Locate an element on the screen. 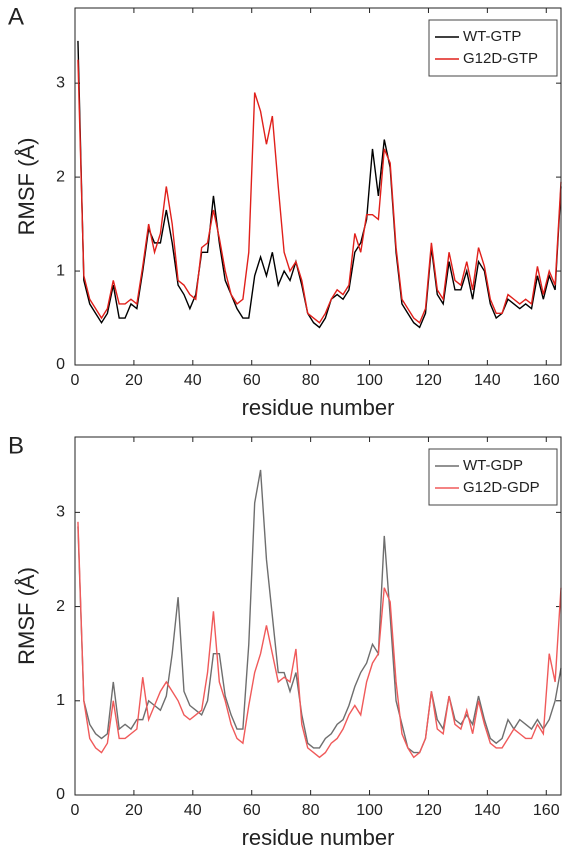 Image resolution: width=563 pixels, height=853 pixels. legend-label: G12D-GDP is located at coordinates (501, 487).